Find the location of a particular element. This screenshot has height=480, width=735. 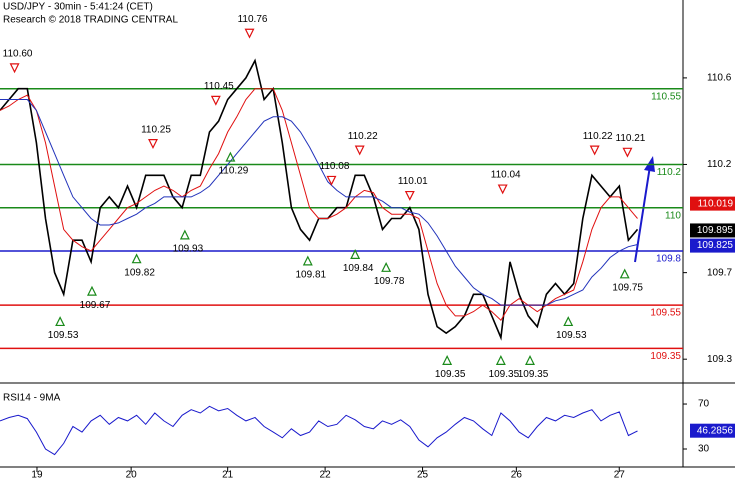

swing-label: 110.08 is located at coordinates (335, 166).